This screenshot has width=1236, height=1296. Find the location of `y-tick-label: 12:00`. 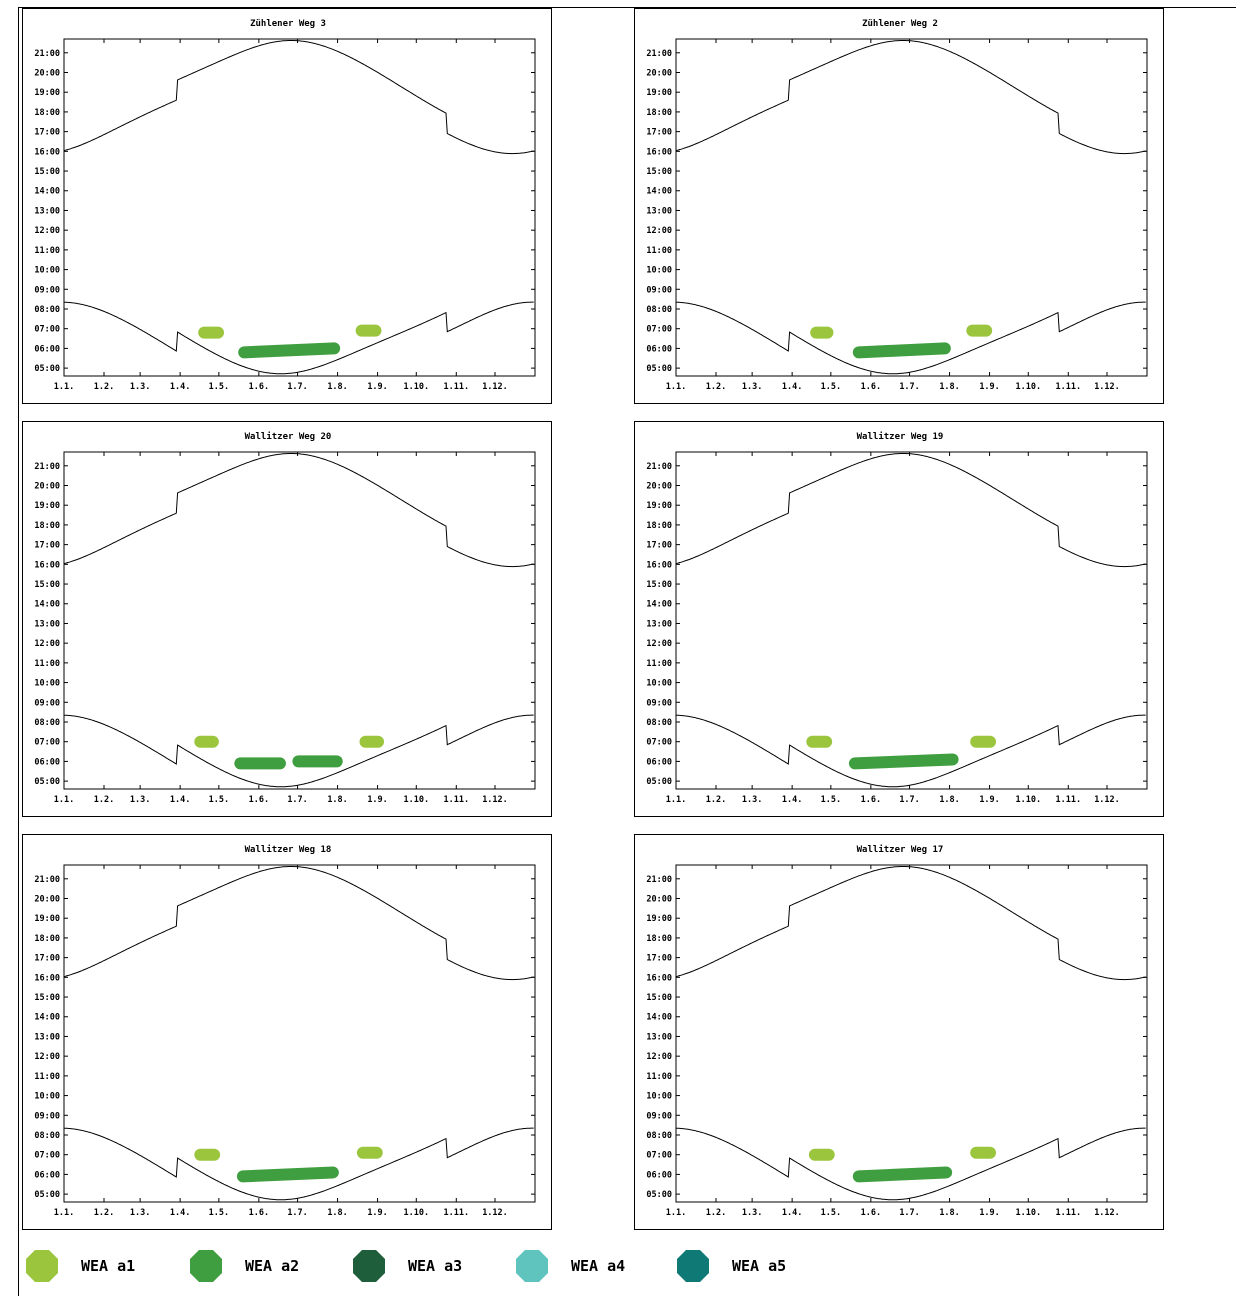

y-tick-label: 12:00 is located at coordinates (659, 1057).